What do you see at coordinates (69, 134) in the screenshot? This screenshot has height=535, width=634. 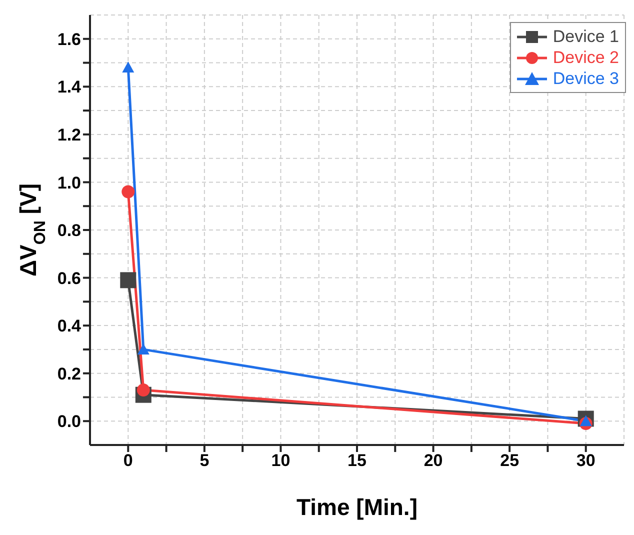 I see `y-tick-label: 1.2` at bounding box center [69, 134].